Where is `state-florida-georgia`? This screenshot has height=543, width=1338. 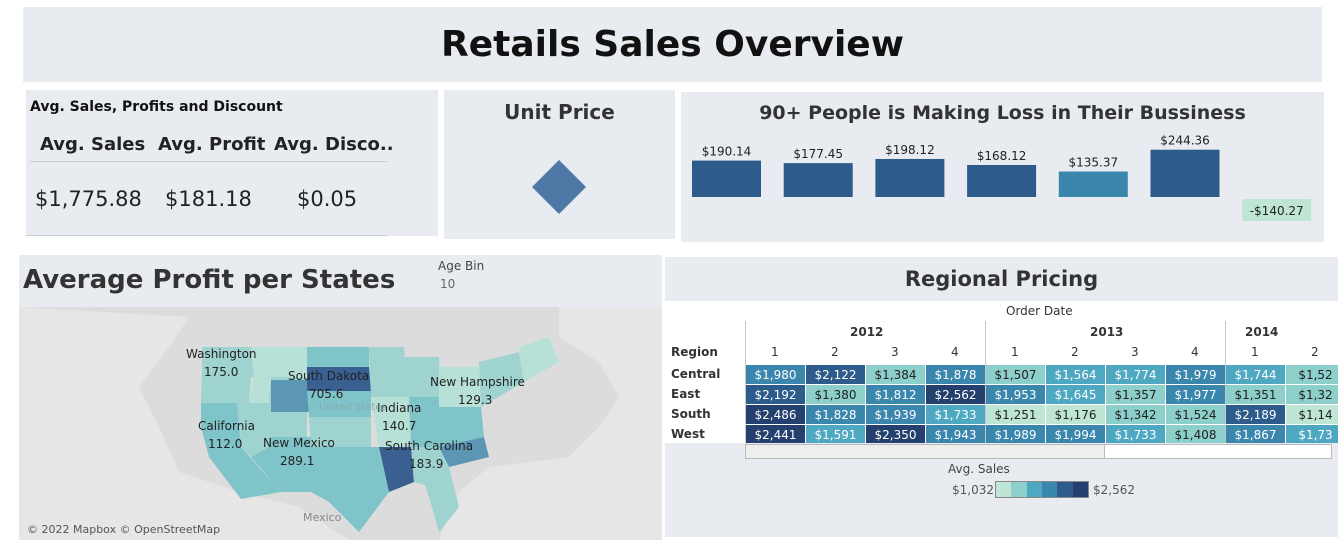
state-florida-georgia is located at coordinates (439, 499).